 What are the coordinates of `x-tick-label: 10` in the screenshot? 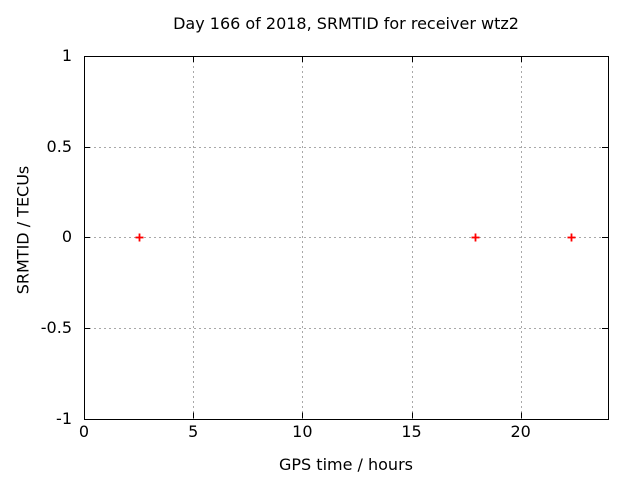 It's located at (302, 431).